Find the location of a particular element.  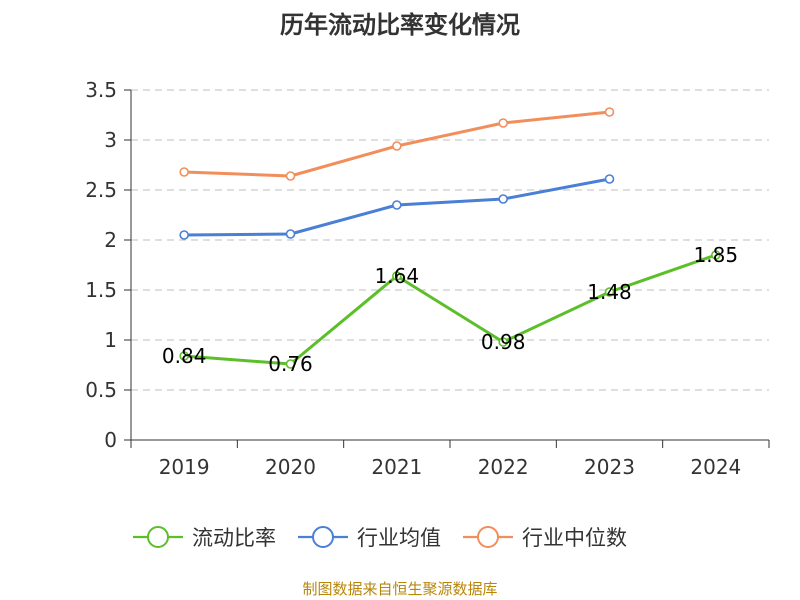

legend-item-0: 流动比率 is located at coordinates (204, 538).